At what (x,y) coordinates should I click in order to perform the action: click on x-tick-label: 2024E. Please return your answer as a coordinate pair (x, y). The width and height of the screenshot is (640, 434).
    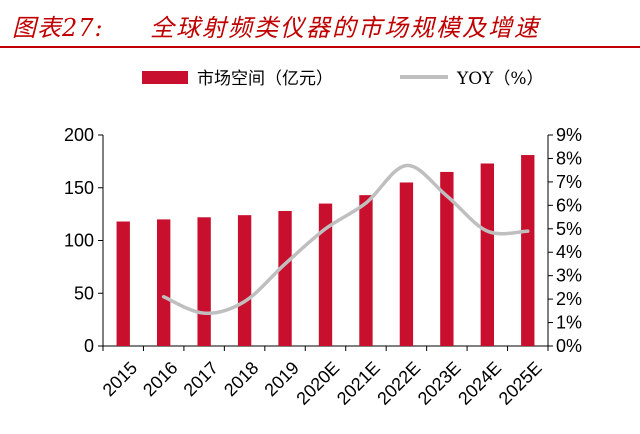
    Looking at the image, I should click on (479, 383).